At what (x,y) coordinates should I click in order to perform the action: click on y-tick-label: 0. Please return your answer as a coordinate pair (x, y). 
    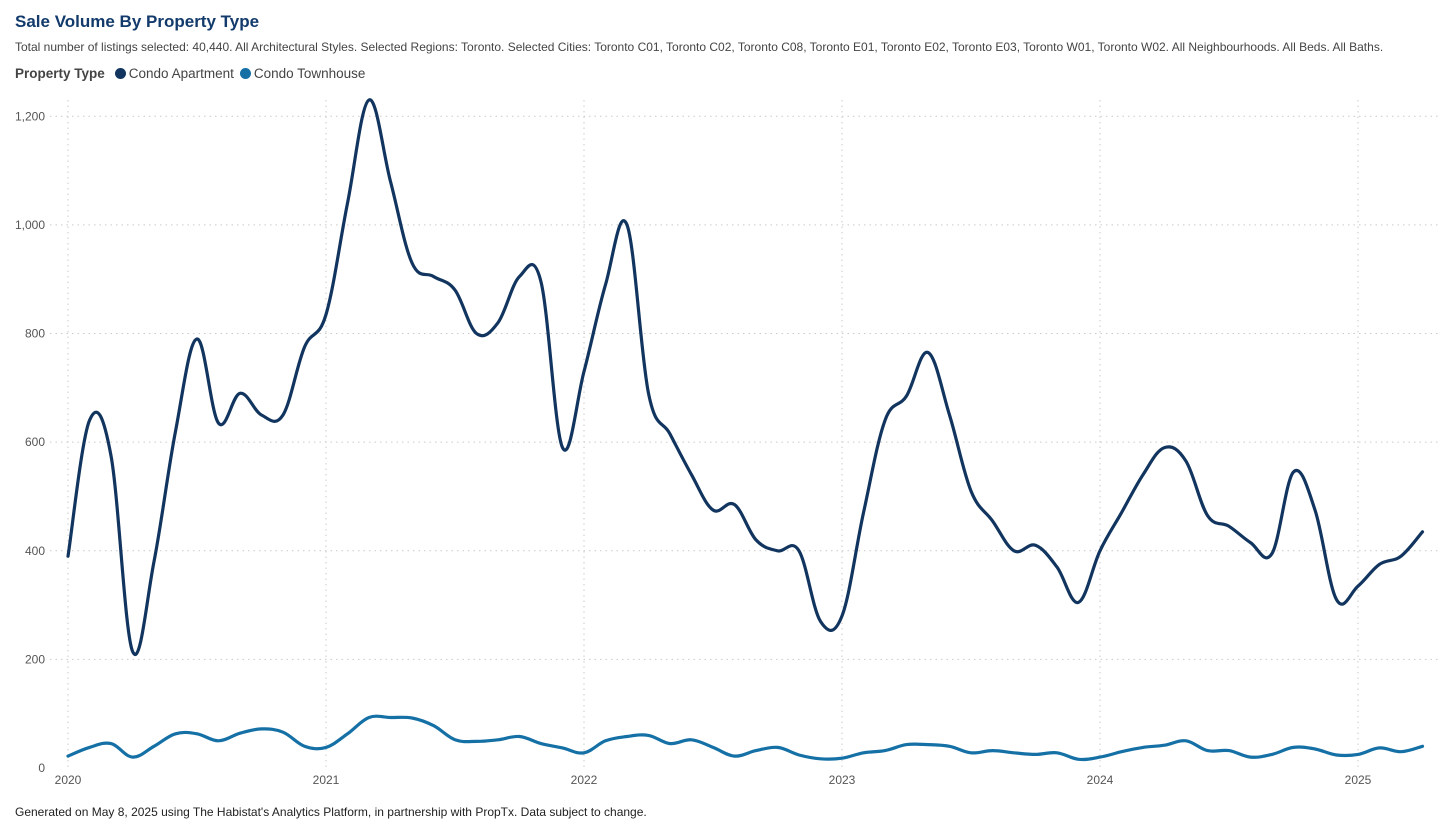
    Looking at the image, I should click on (41, 768).